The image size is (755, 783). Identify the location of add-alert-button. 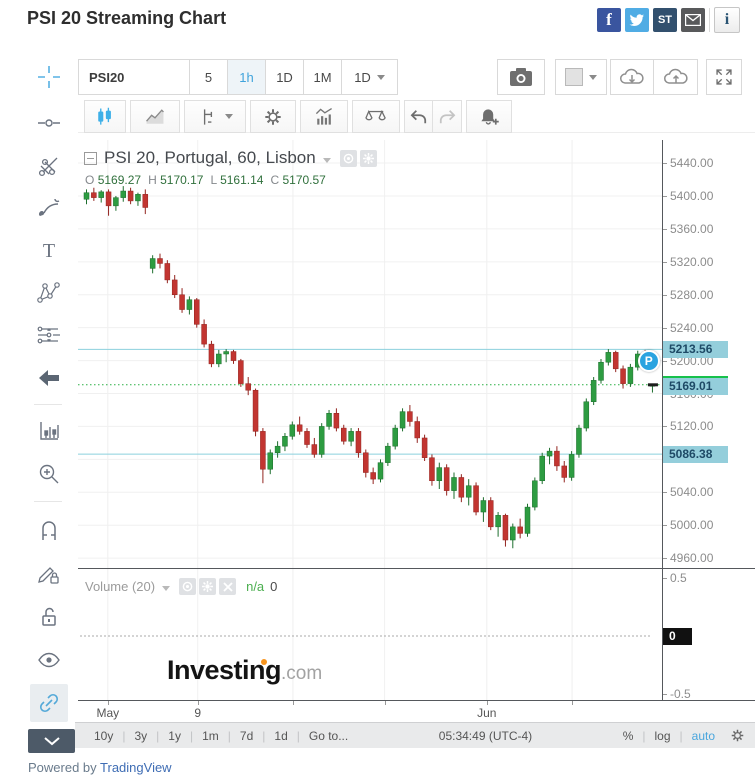
(489, 116).